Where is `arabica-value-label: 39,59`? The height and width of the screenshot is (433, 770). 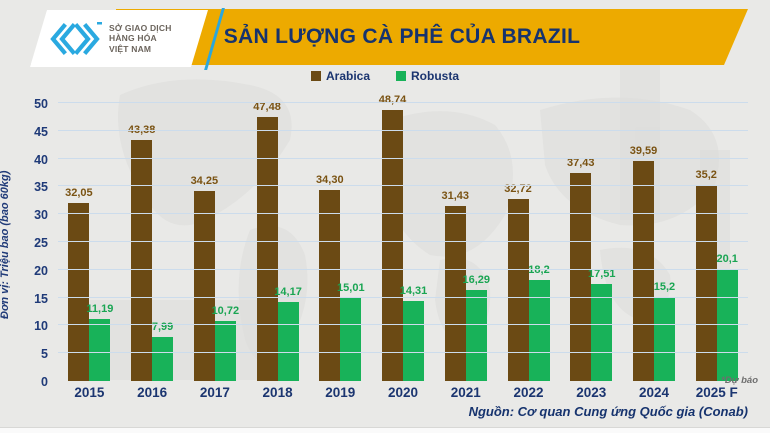
arabica-value-label: 39,59 is located at coordinates (643, 150).